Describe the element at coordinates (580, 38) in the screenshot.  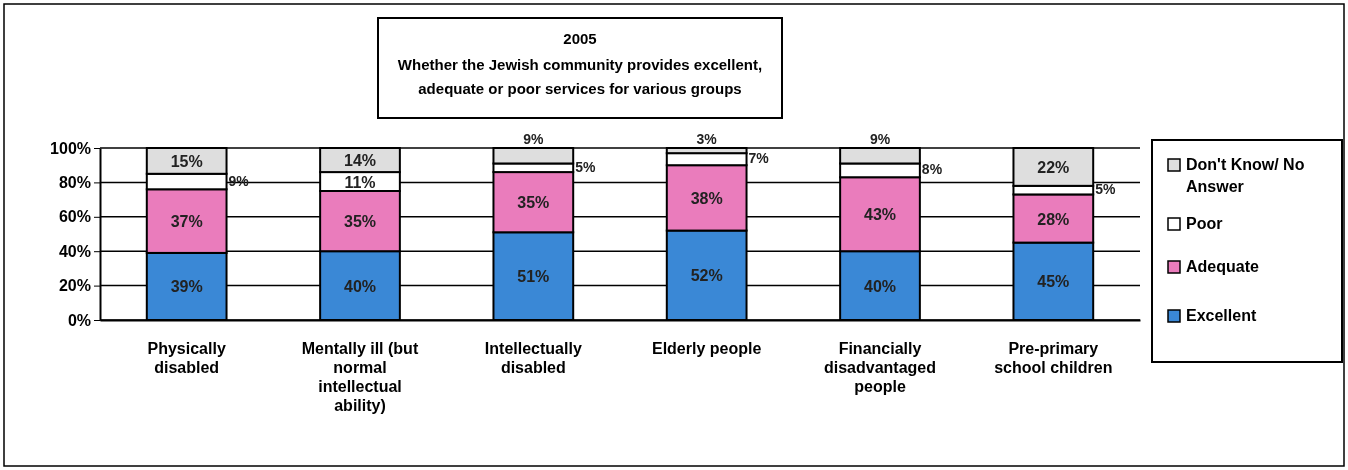
I see `chart-title: 2005` at that location.